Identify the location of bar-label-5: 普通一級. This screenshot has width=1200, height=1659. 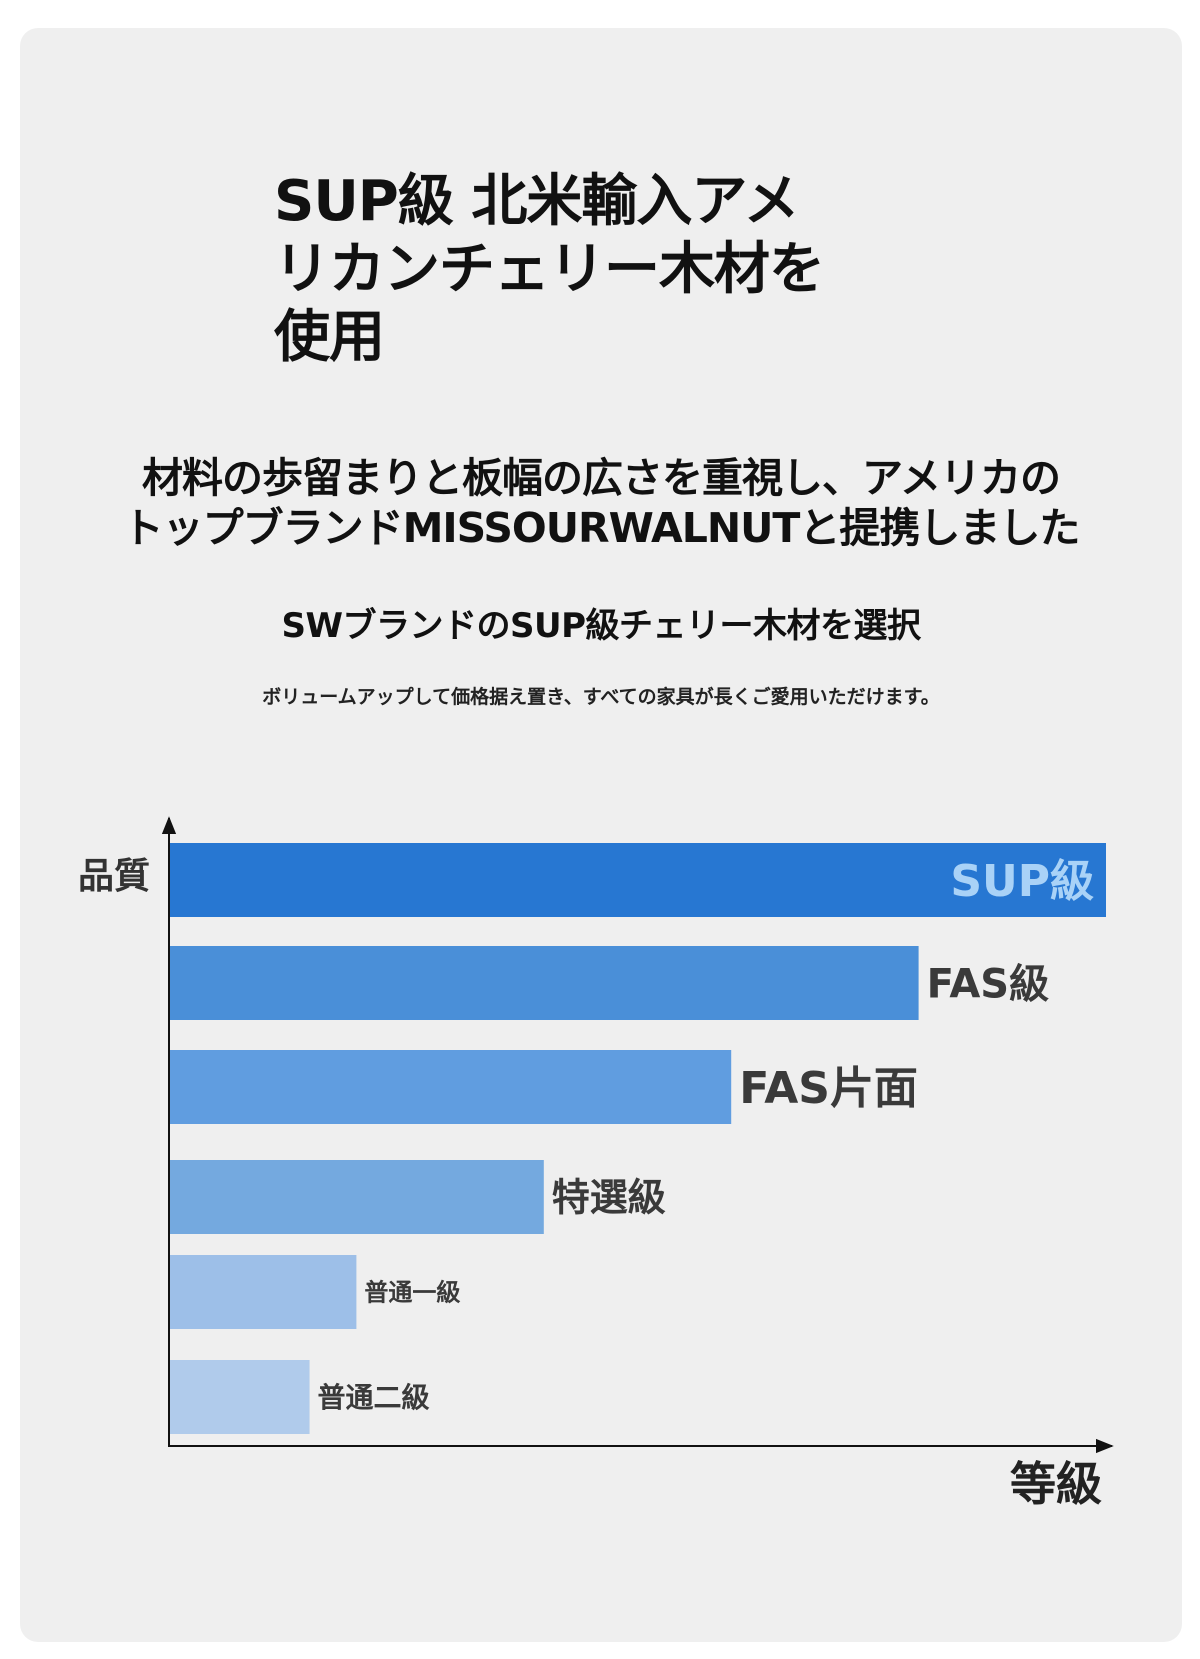
(412, 1293).